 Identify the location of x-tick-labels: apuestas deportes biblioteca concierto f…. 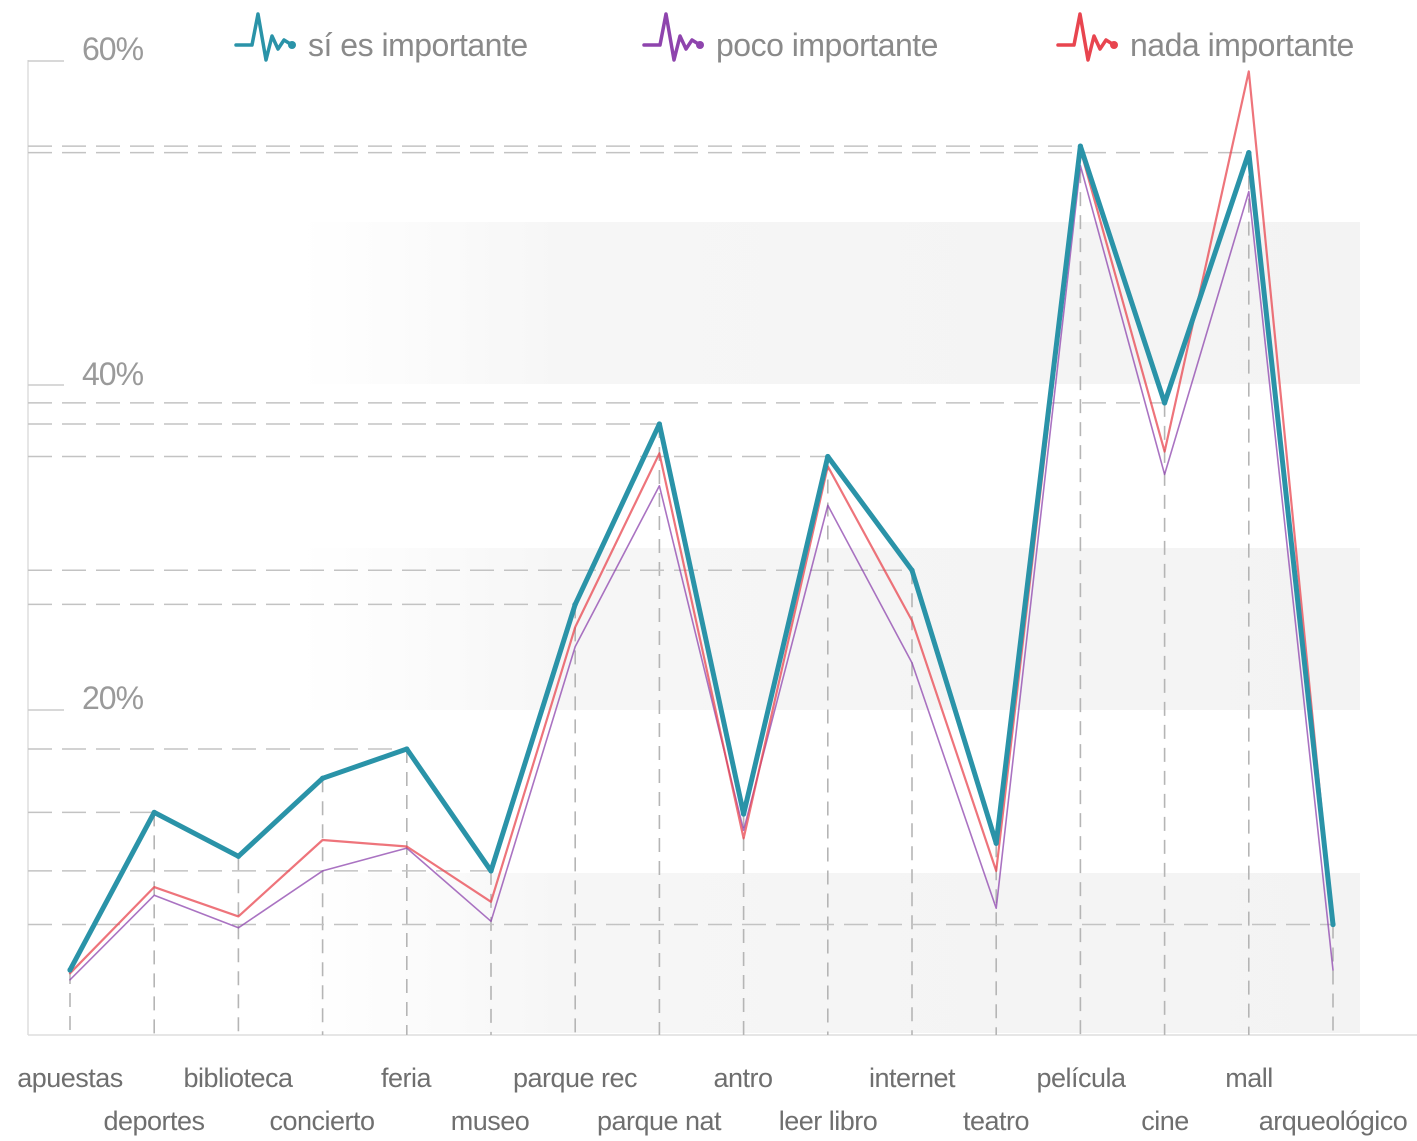
(712, 1099).